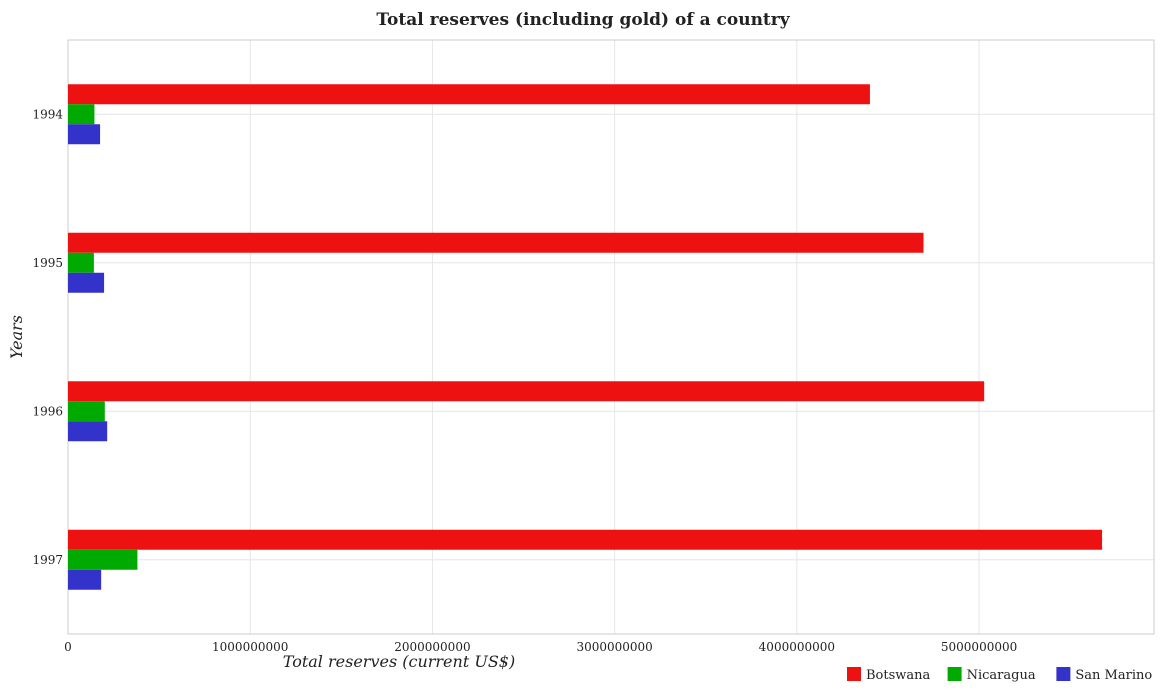 Image resolution: width=1164 pixels, height=700 pixels. I want to click on legend-item: San Marino, so click(1104, 675).